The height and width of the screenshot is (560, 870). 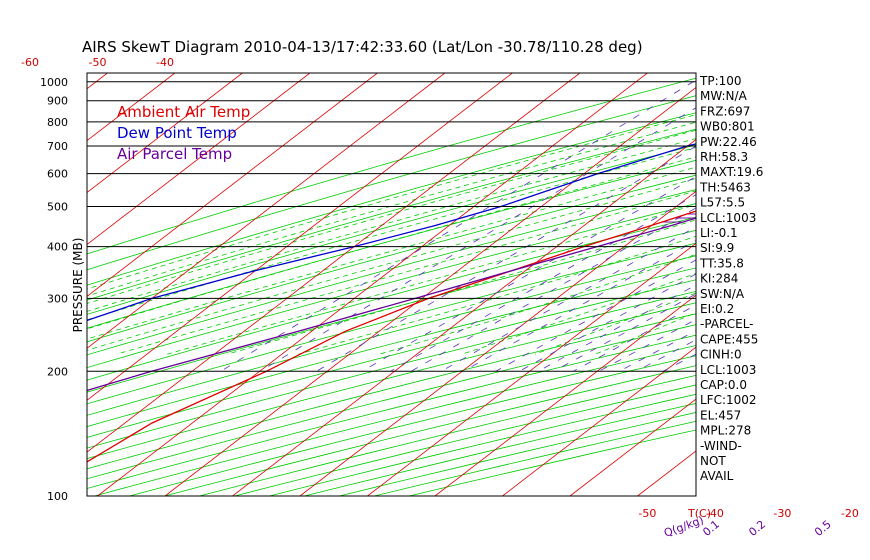 I want to click on mixing-ratio-unit: Q(g/kg), so click(x=683, y=527).